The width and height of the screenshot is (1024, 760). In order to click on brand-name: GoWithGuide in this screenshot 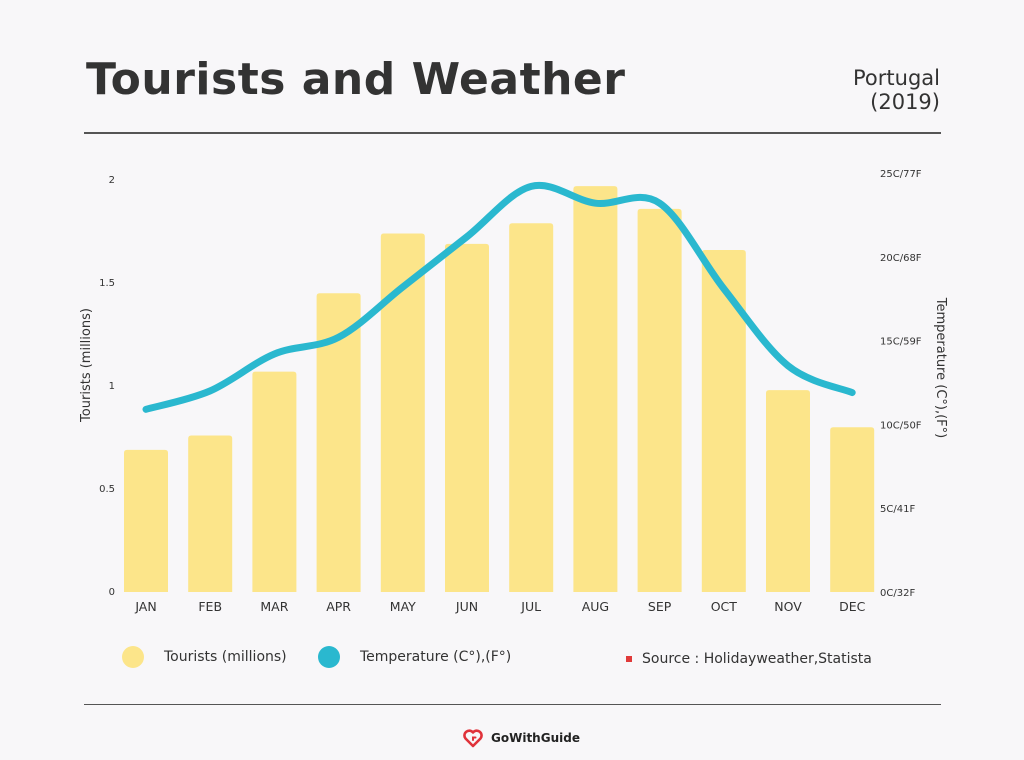, I will do `click(535, 738)`.